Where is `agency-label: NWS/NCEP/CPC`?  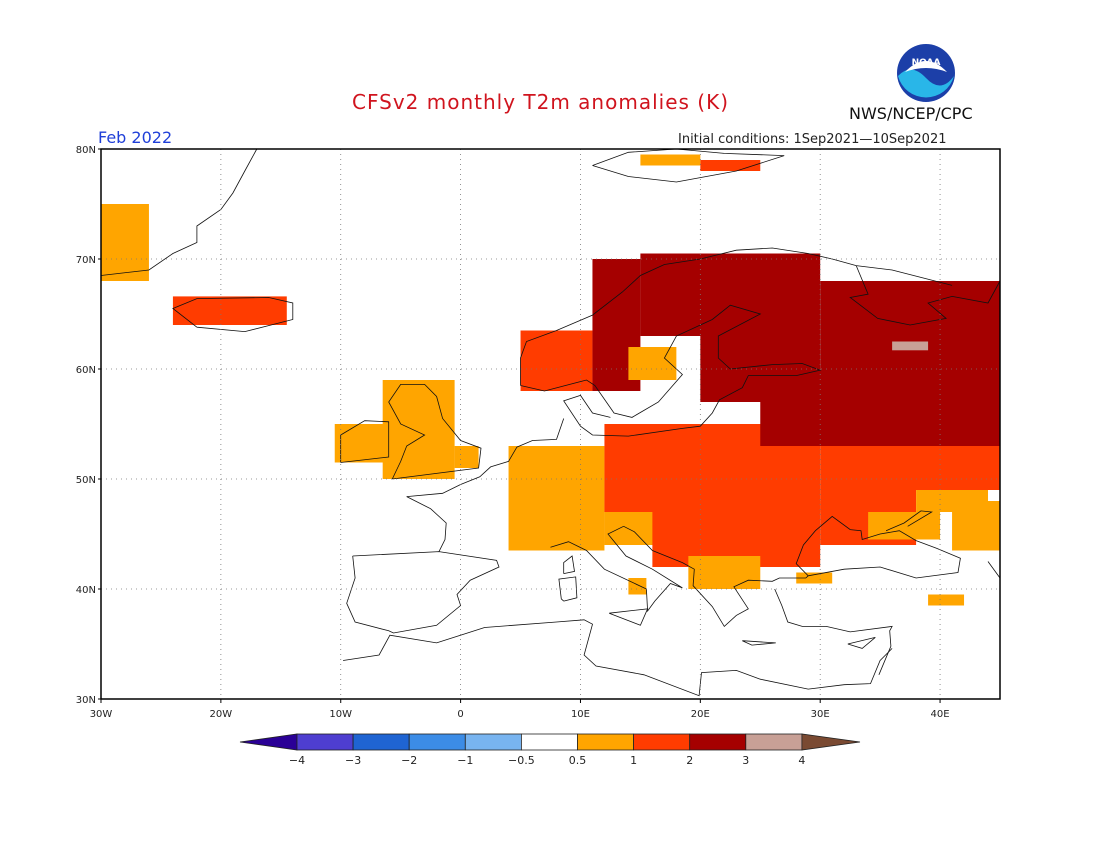 agency-label: NWS/NCEP/CPC is located at coordinates (911, 113).